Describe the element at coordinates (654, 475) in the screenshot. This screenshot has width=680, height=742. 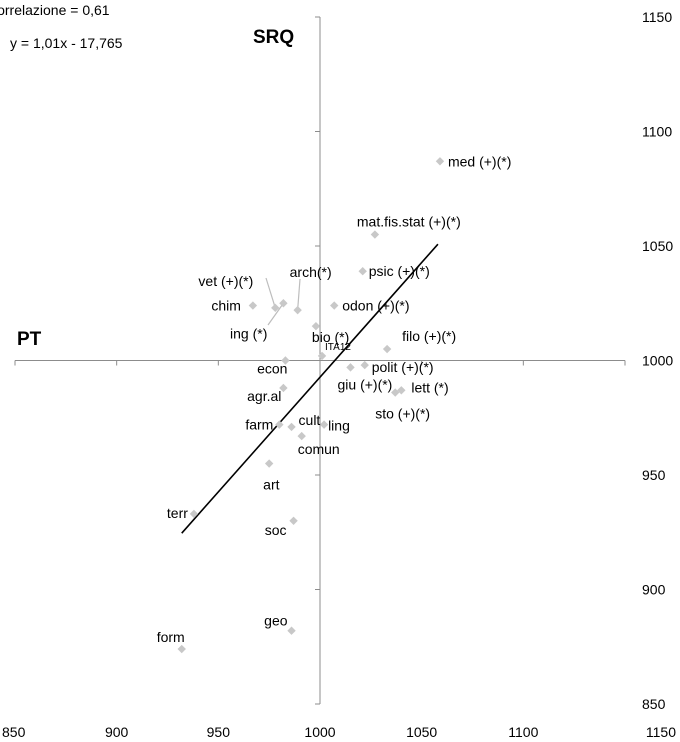
I see `y-tick-label: 950` at that location.